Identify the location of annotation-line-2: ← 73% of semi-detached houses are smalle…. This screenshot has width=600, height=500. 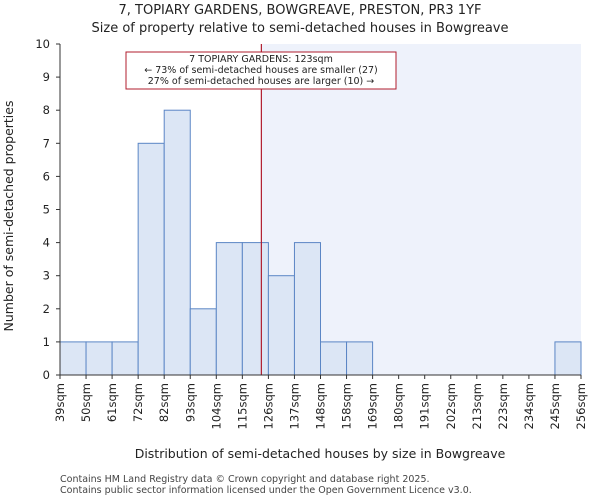
(261, 70).